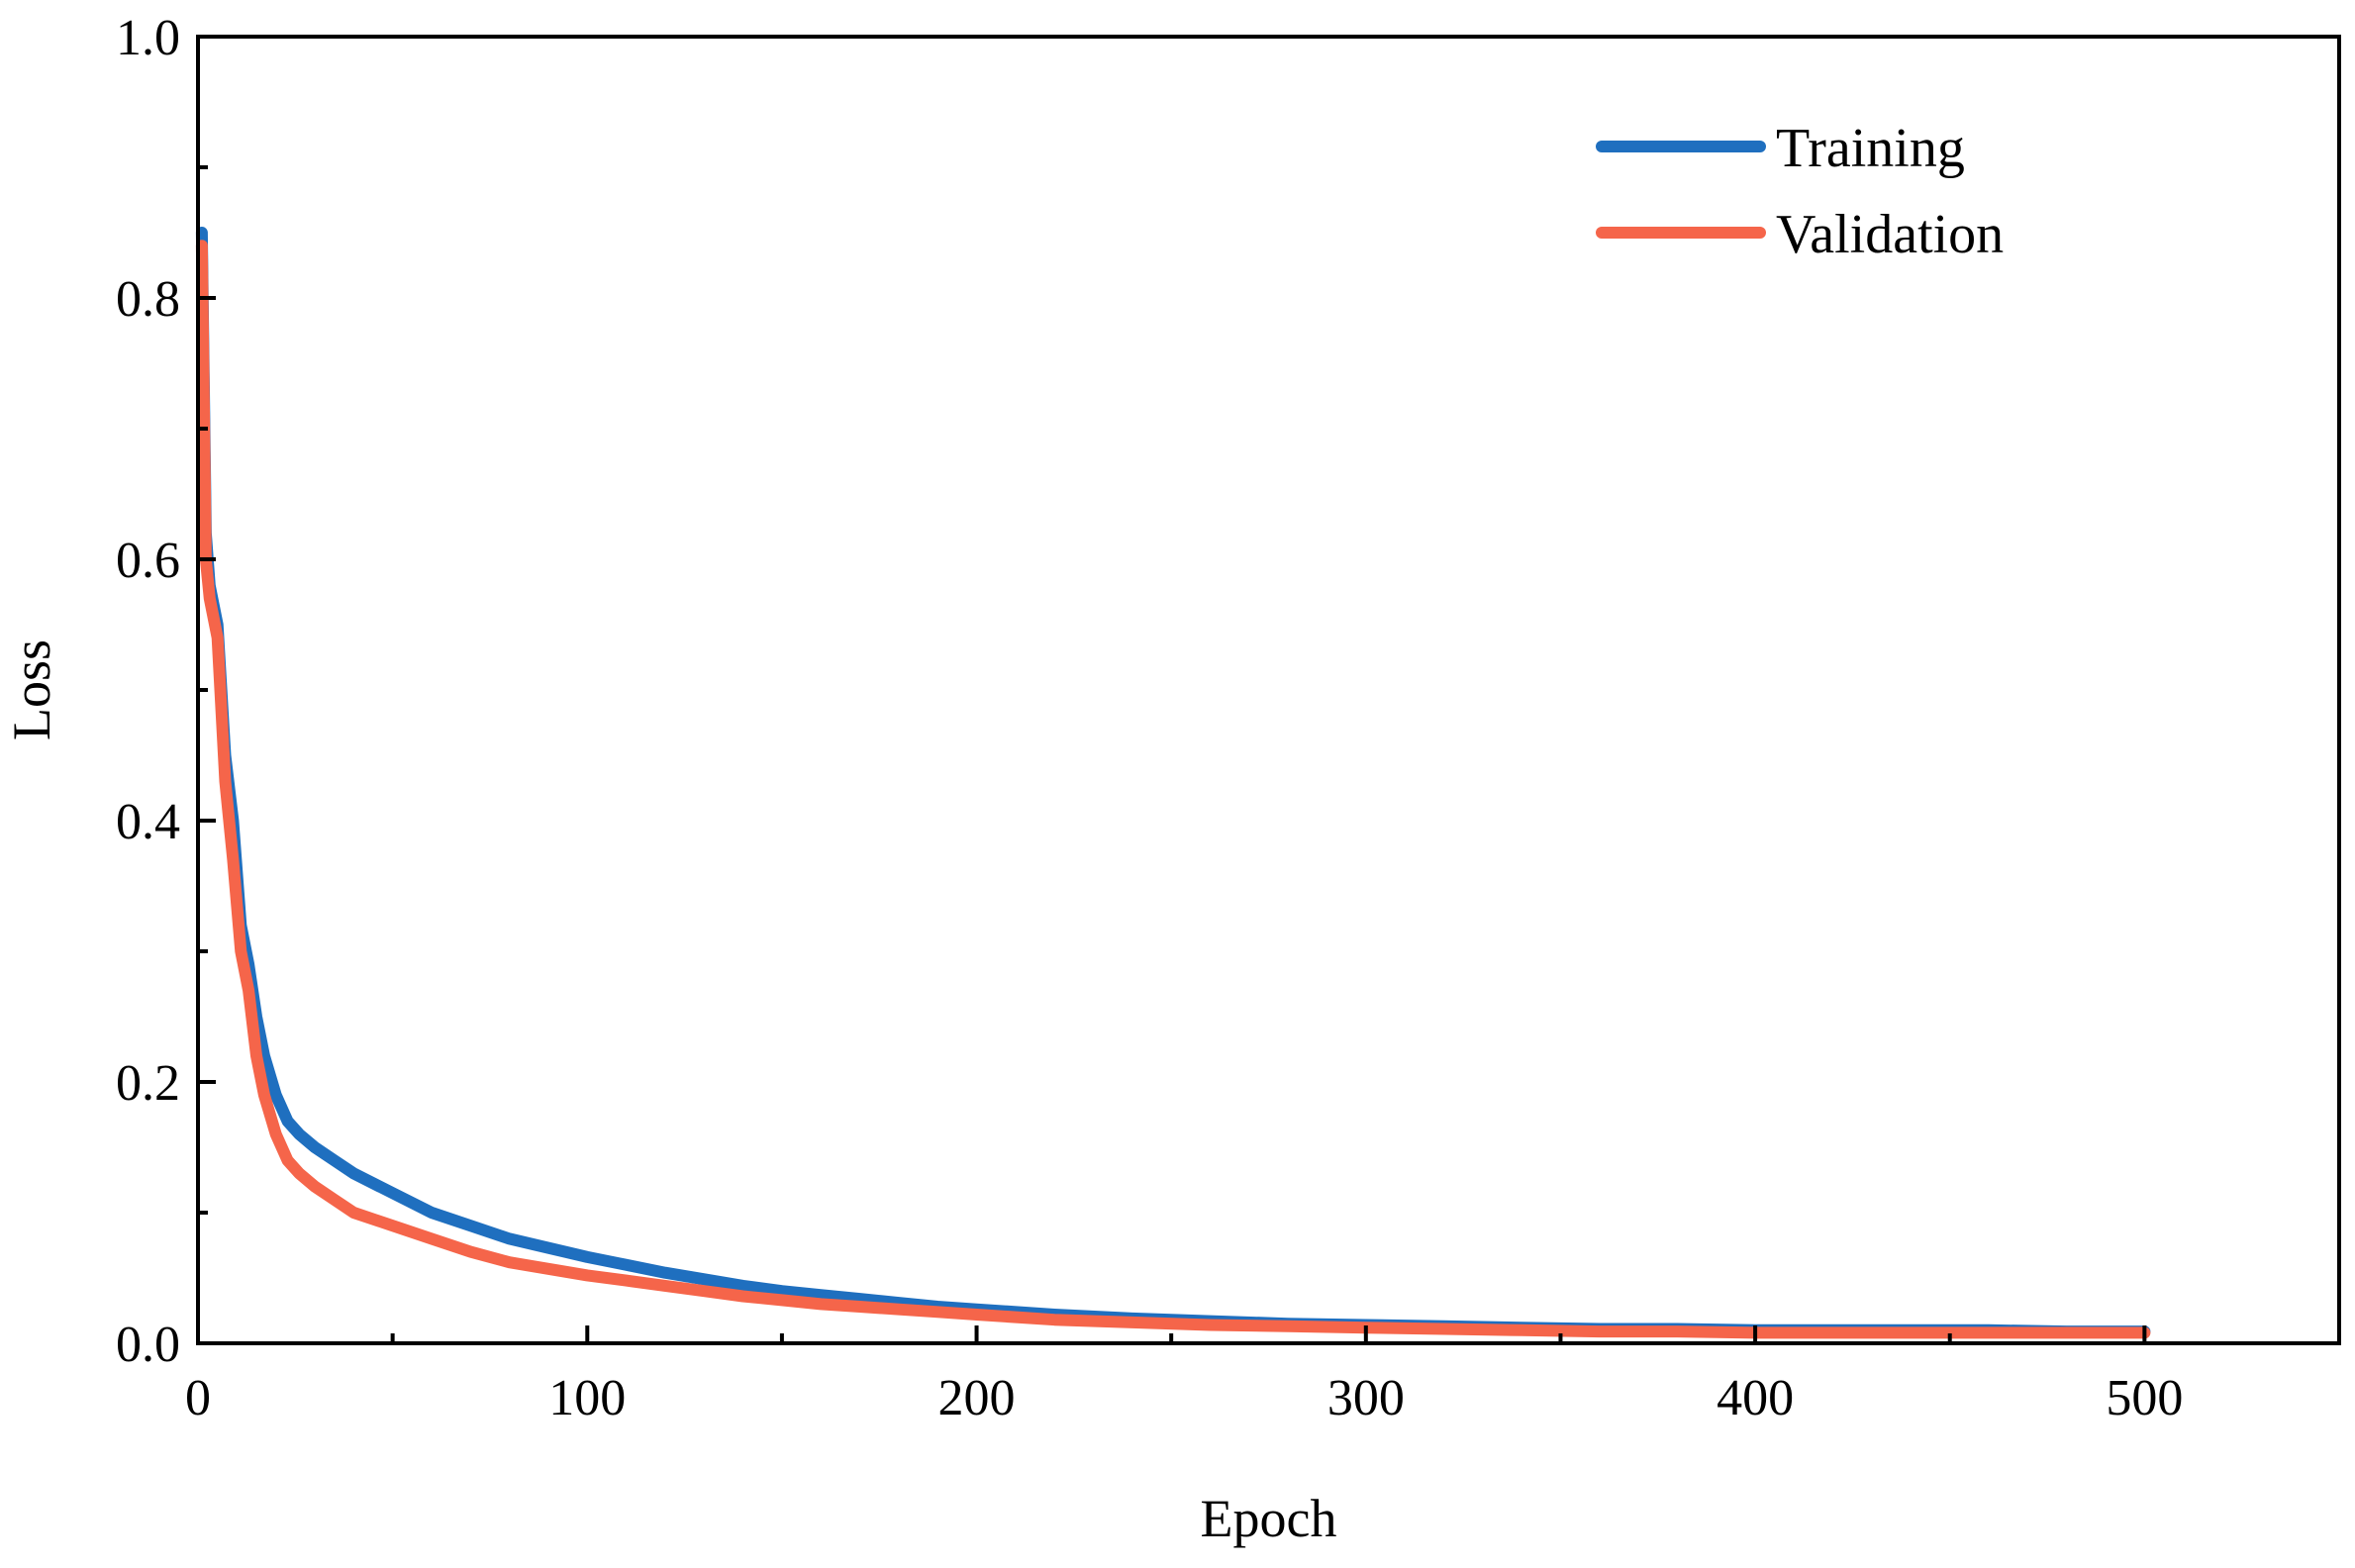 Image resolution: width=2355 pixels, height=1568 pixels. Describe the element at coordinates (31, 689) in the screenshot. I see `y-axis-title: Loss` at that location.